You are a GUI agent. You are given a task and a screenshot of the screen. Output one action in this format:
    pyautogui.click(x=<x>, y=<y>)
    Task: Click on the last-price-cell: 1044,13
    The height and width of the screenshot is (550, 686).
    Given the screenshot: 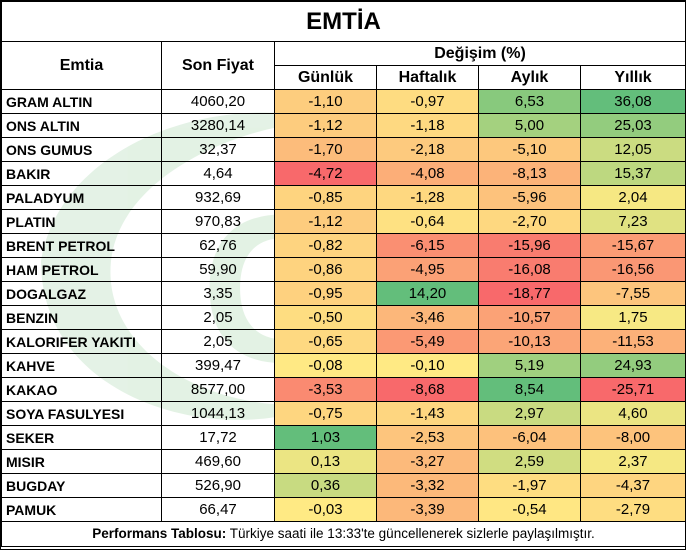 What is the action you would take?
    pyautogui.click(x=218, y=413)
    